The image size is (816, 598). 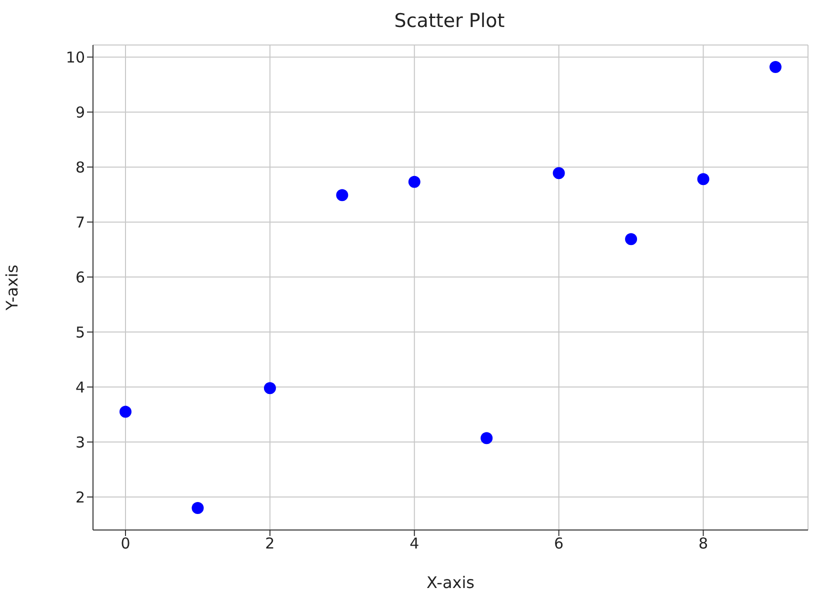 I want to click on x-tick-label: 2, so click(x=270, y=543).